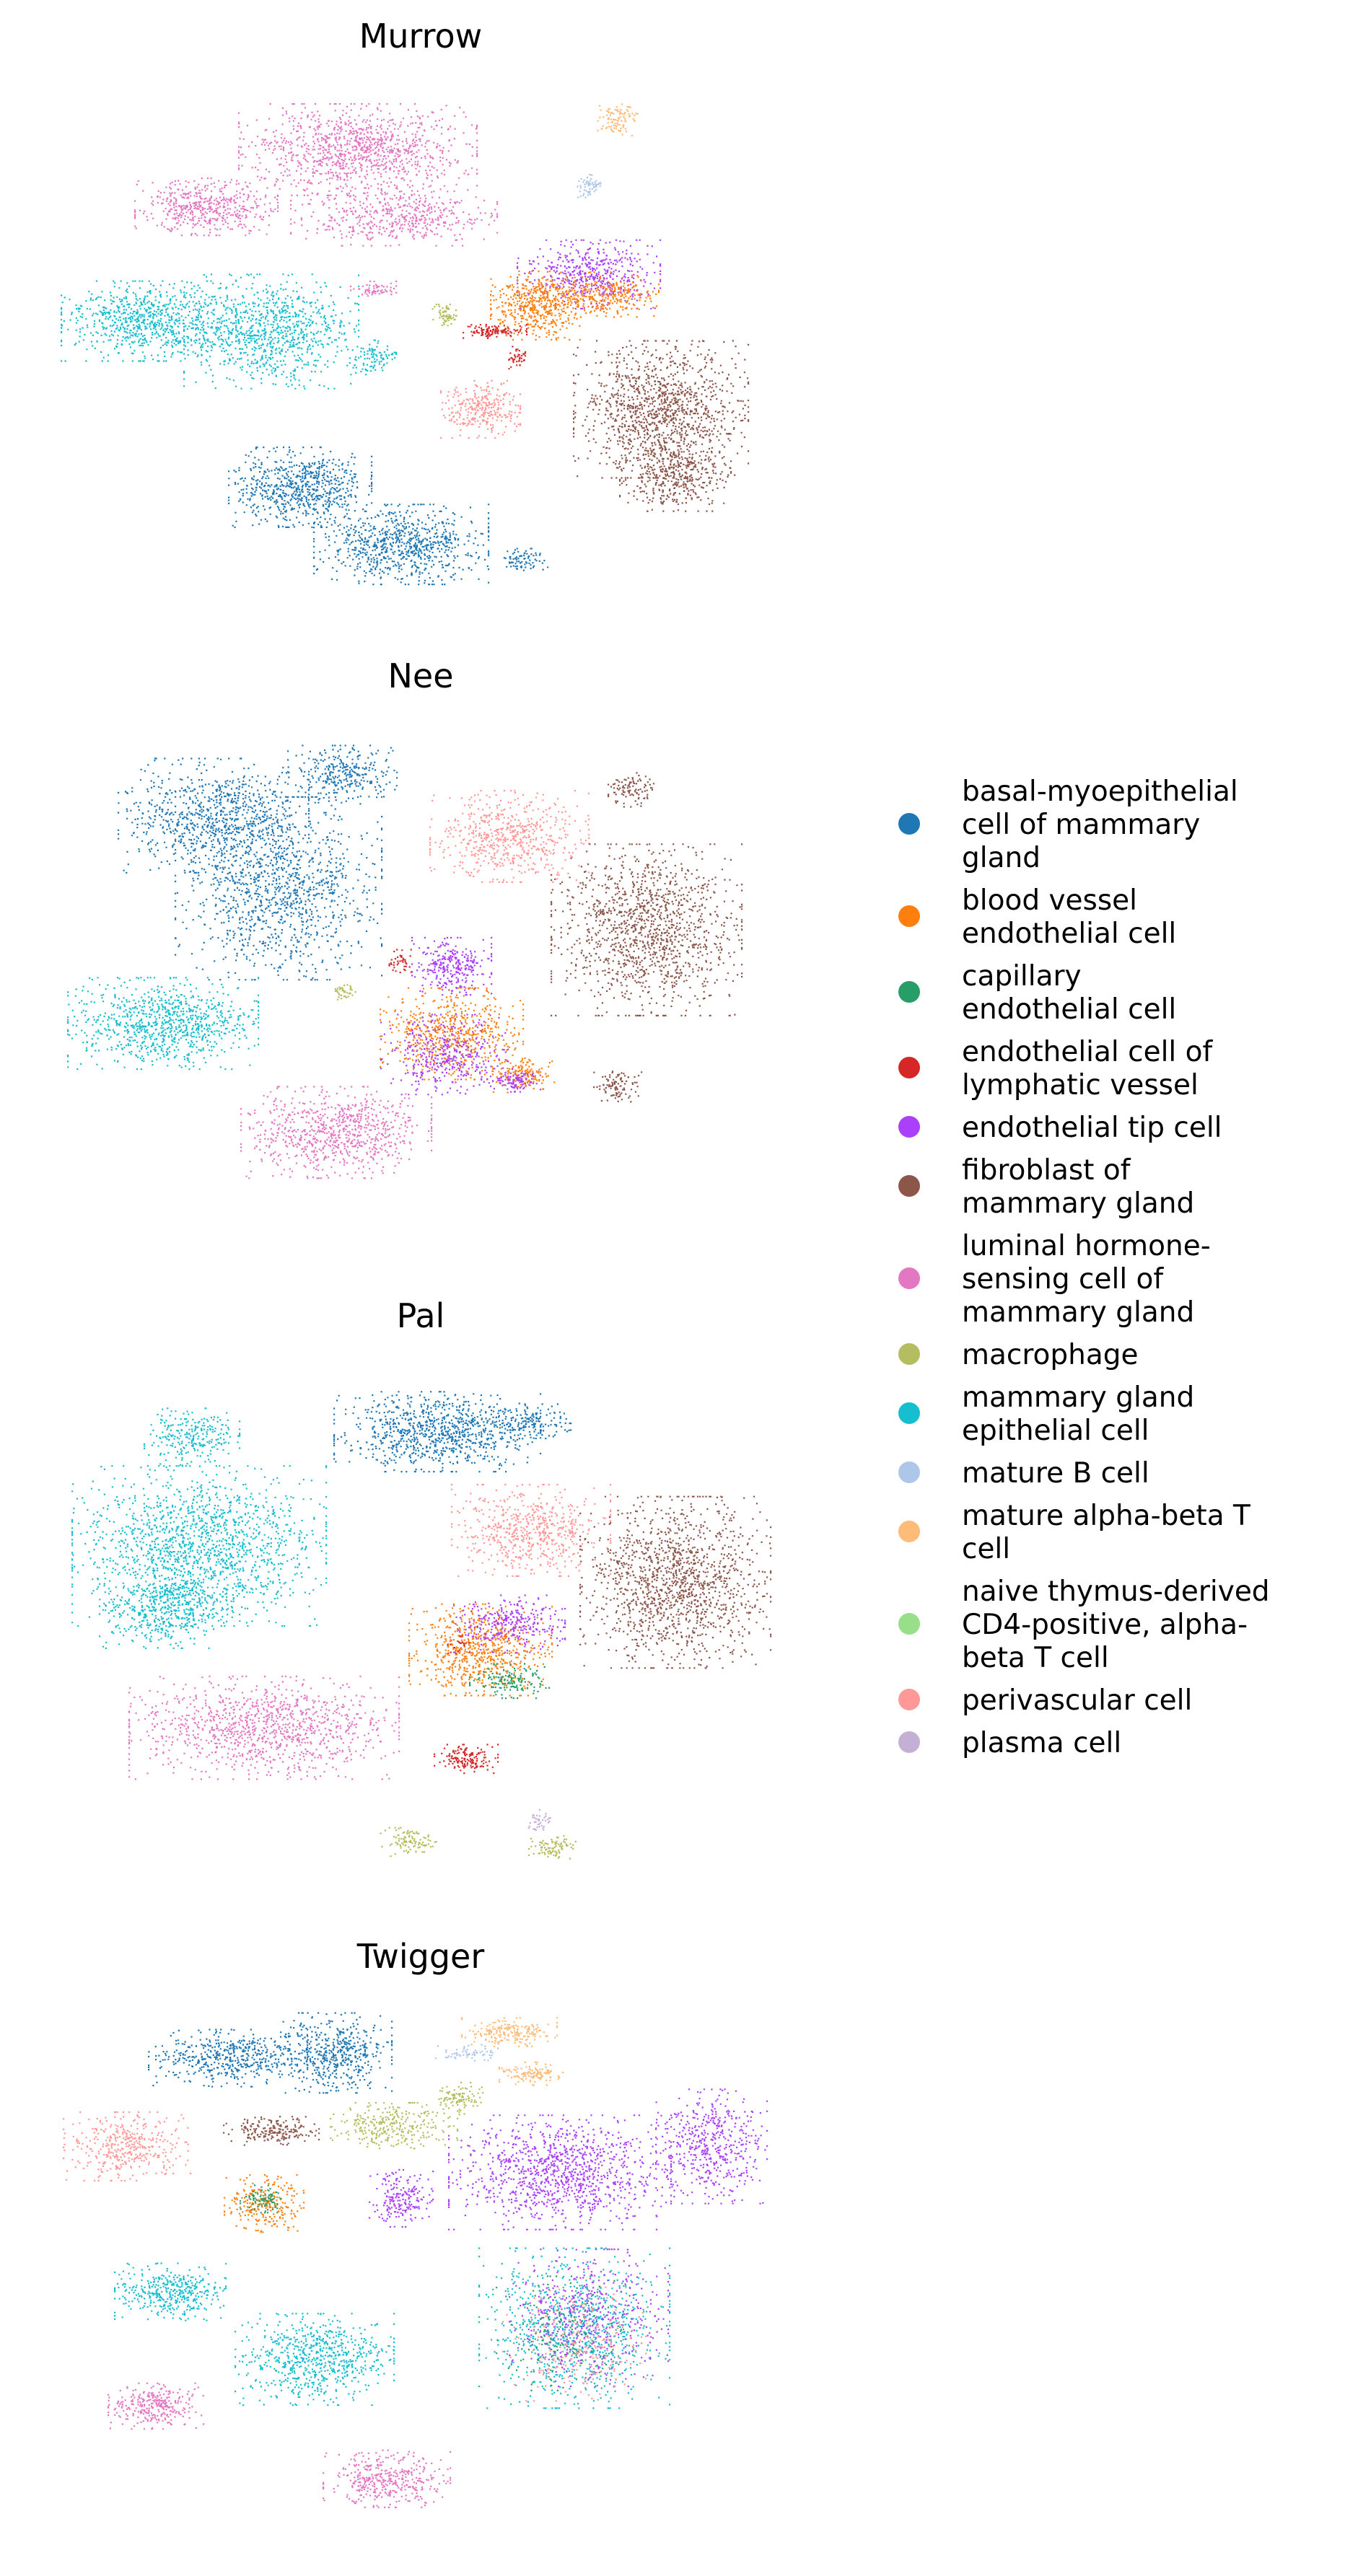 The height and width of the screenshot is (2576, 1345). What do you see at coordinates (1009, 1743) in the screenshot?
I see `legend-entry: plasma cell` at bounding box center [1009, 1743].